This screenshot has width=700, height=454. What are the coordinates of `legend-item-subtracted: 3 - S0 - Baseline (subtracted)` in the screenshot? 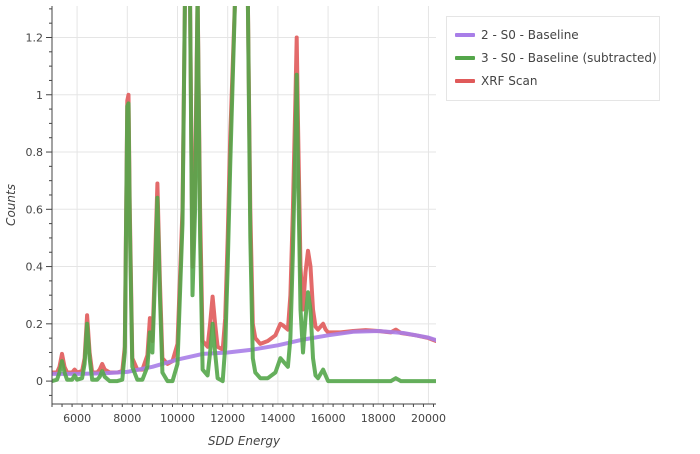 It's located at (556, 58).